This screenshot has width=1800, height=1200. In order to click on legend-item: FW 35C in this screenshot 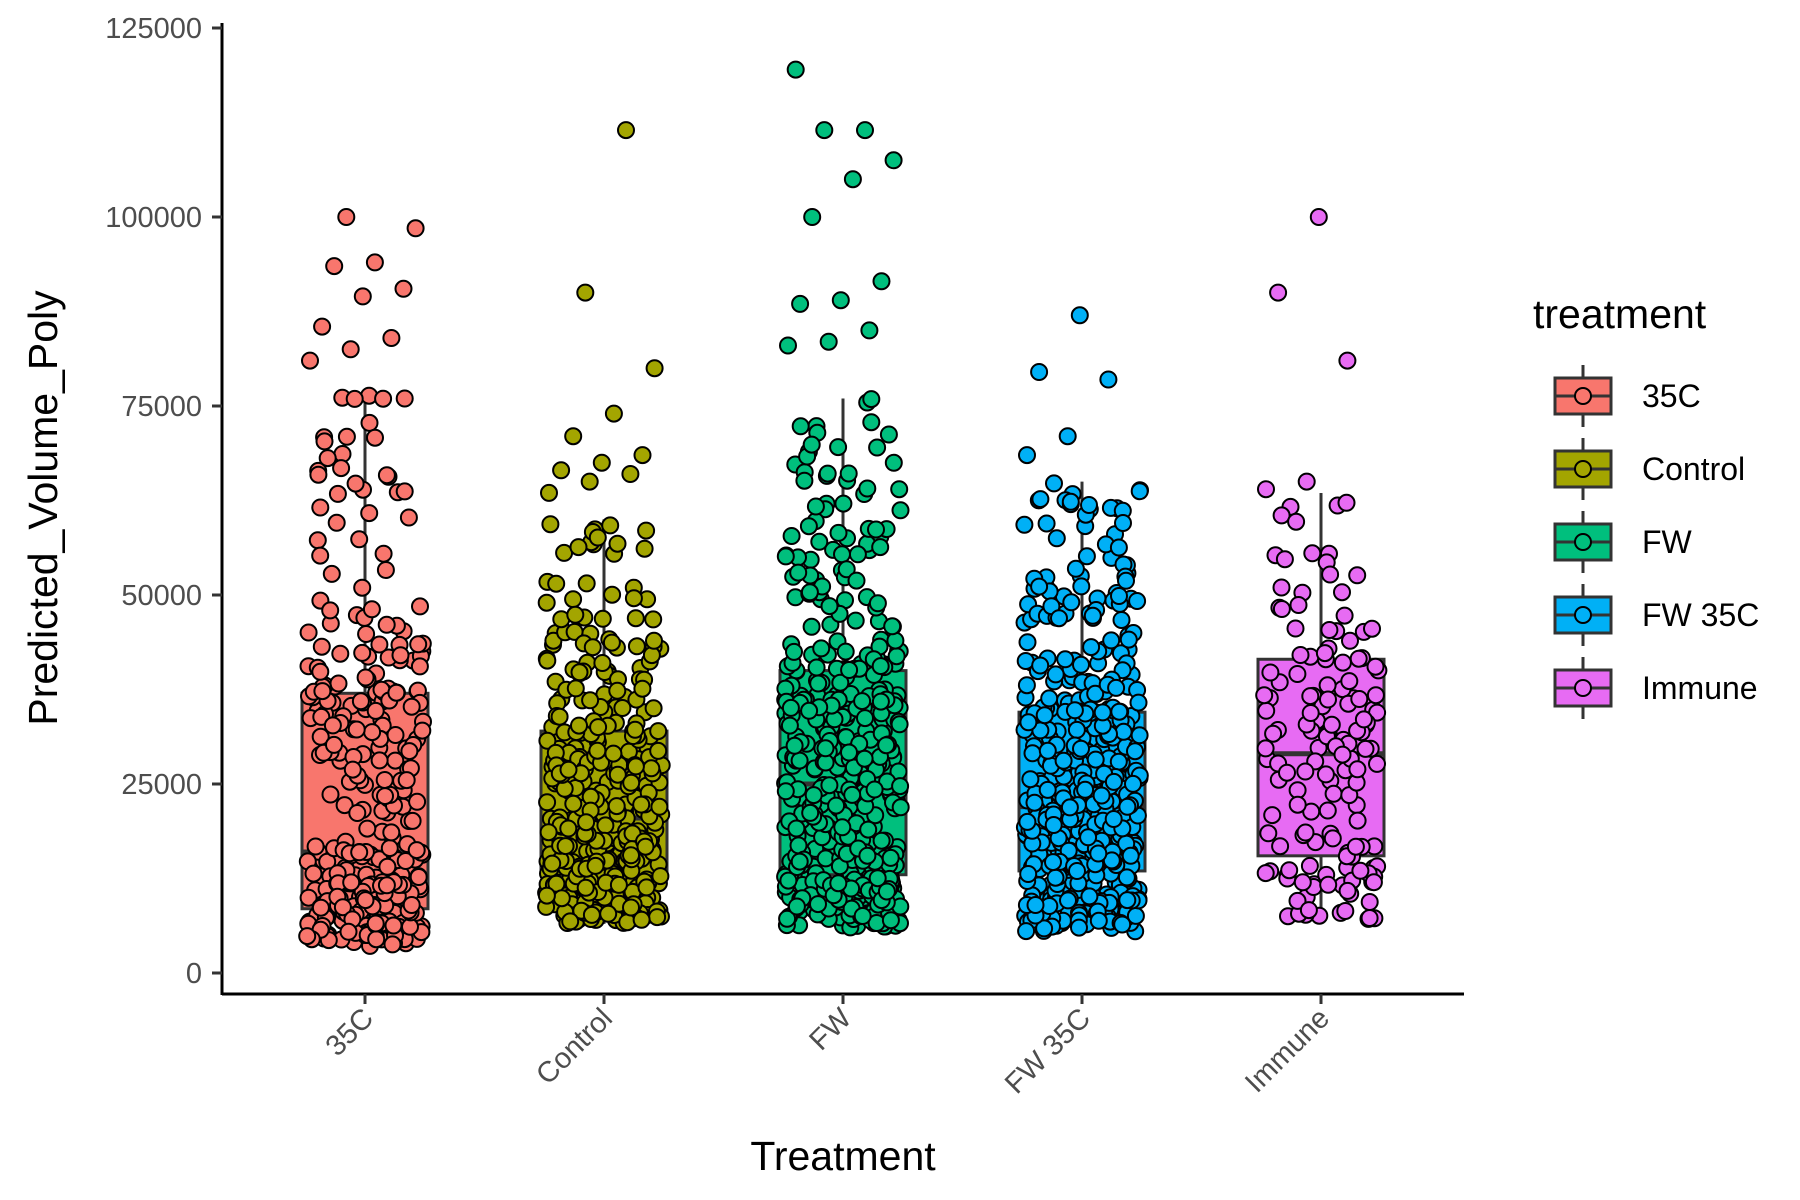, I will do `click(1656, 615)`.